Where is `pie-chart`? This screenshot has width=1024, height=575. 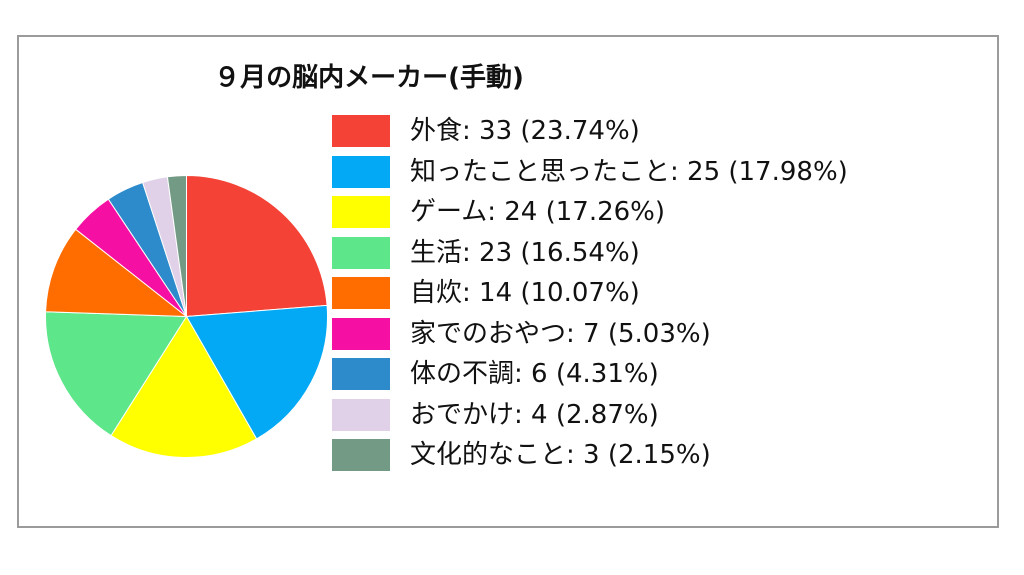
pie-chart is located at coordinates (186, 316).